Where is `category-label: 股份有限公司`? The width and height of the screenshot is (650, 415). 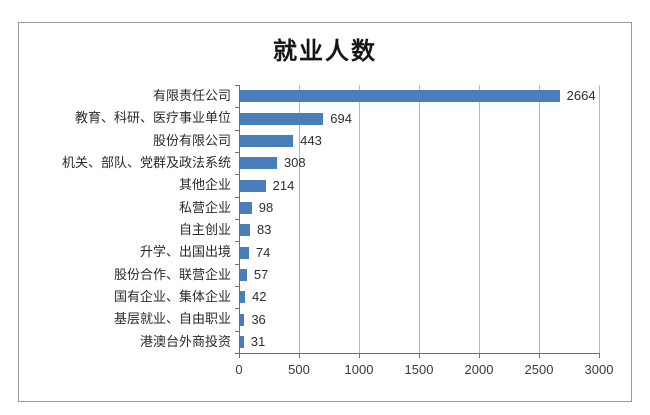
category-label: 股份有限公司 is located at coordinates (191, 140).